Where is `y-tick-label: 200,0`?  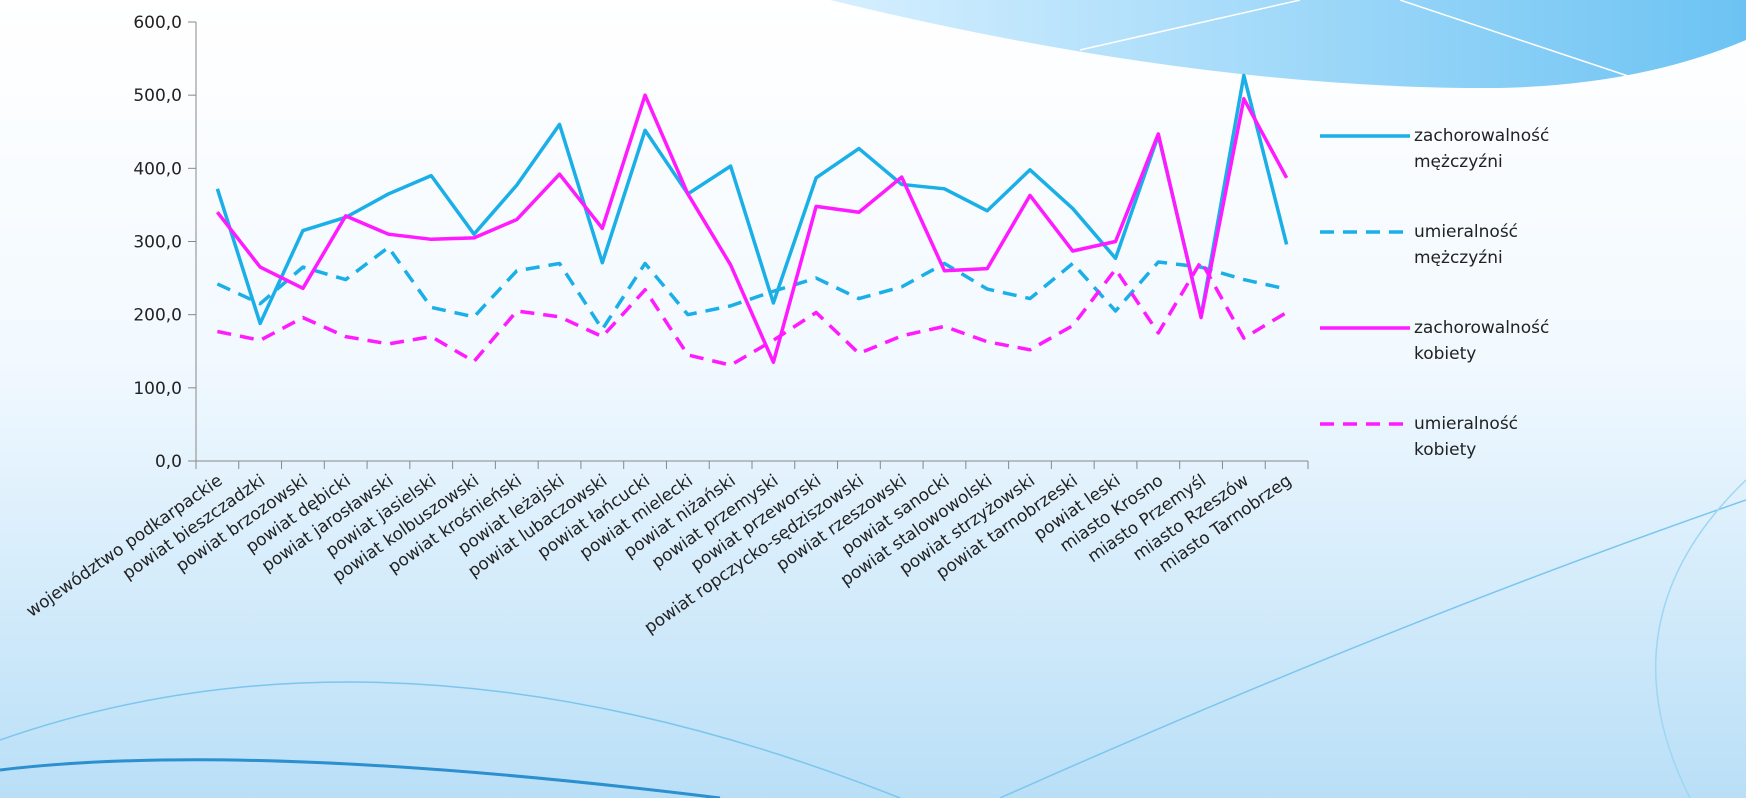
y-tick-label: 200,0 is located at coordinates (157, 316).